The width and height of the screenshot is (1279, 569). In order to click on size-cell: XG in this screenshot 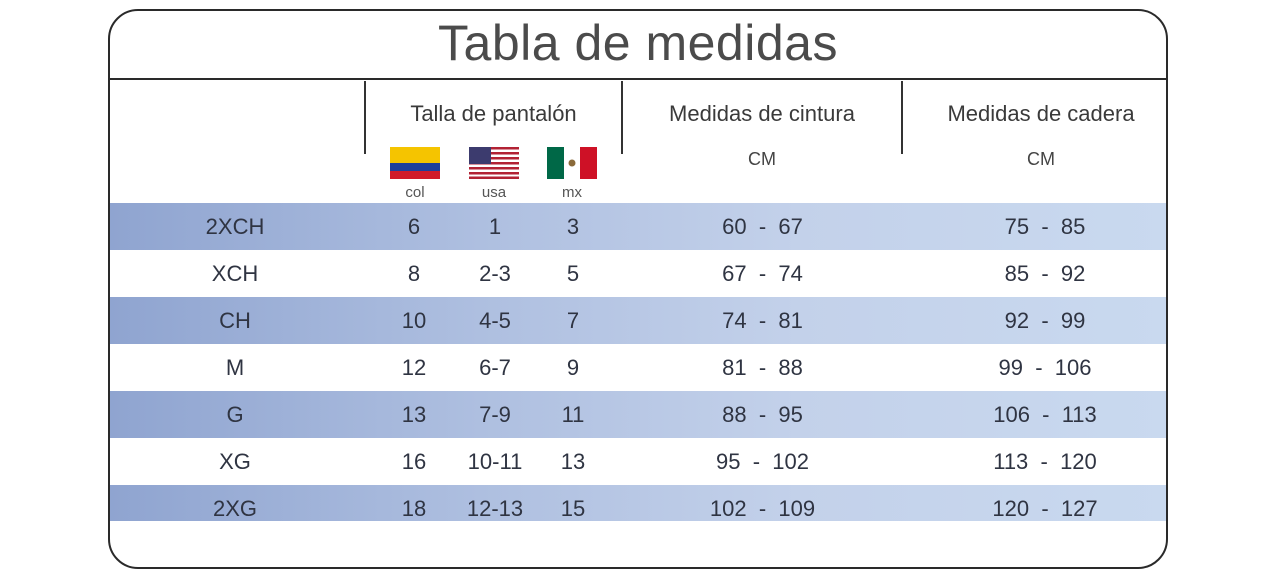, I will do `click(235, 461)`.